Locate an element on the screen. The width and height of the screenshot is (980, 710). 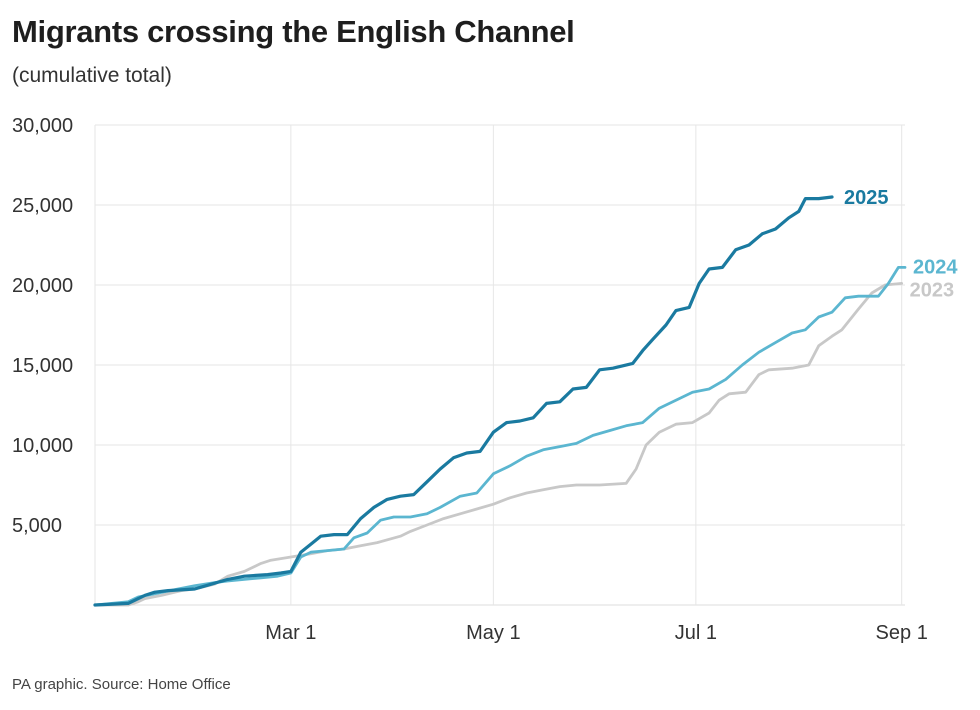
y-tick-label: 20,000 is located at coordinates (42, 286).